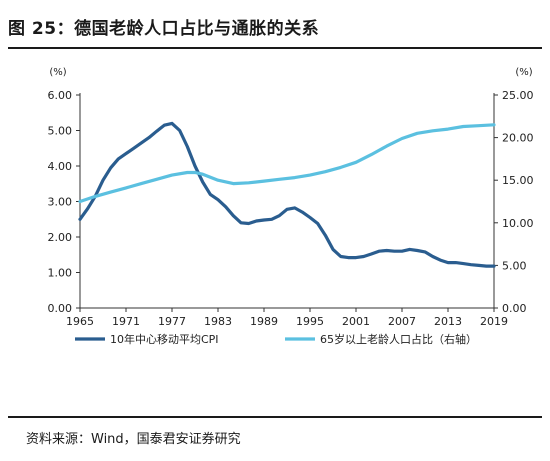 Image resolution: width=550 pixels, height=461 pixels. What do you see at coordinates (275, 417) in the screenshot?
I see `source-divider` at bounding box center [275, 417].